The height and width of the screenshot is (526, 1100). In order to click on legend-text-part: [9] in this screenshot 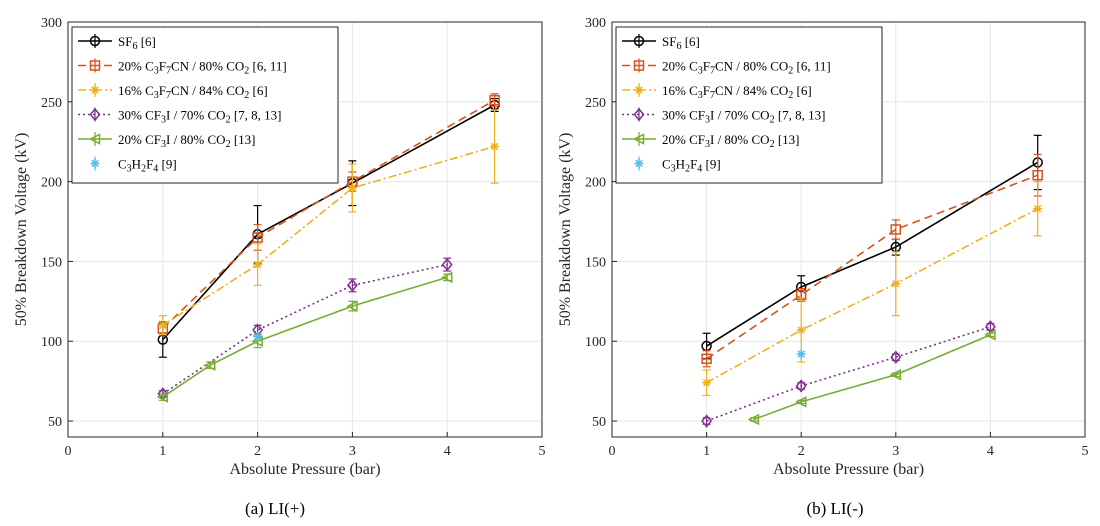, I will do `click(711, 164)`.